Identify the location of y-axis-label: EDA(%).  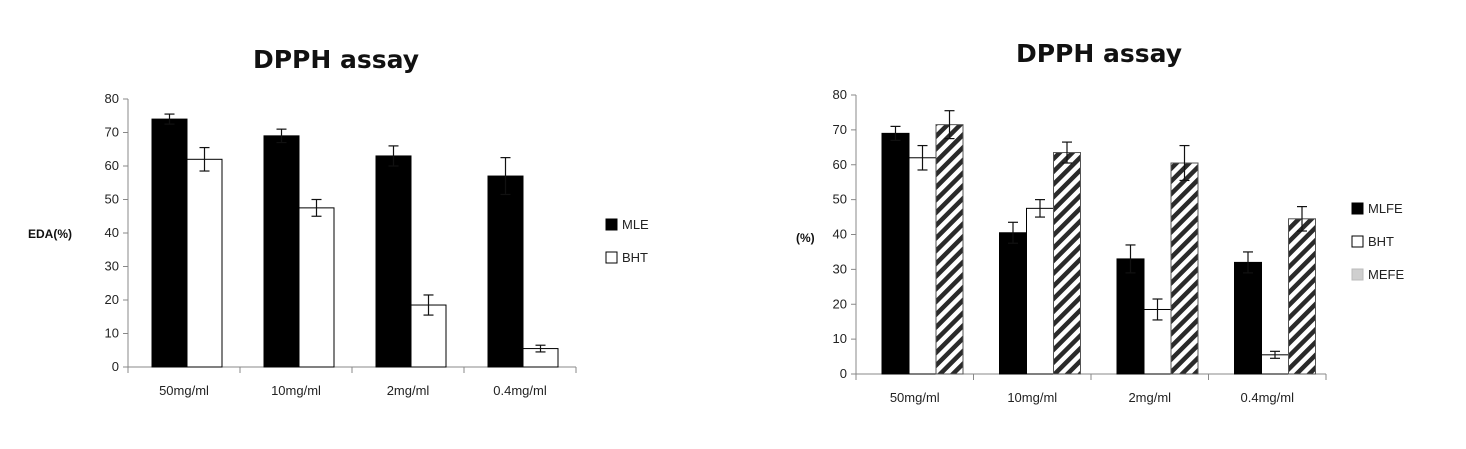
(50, 234).